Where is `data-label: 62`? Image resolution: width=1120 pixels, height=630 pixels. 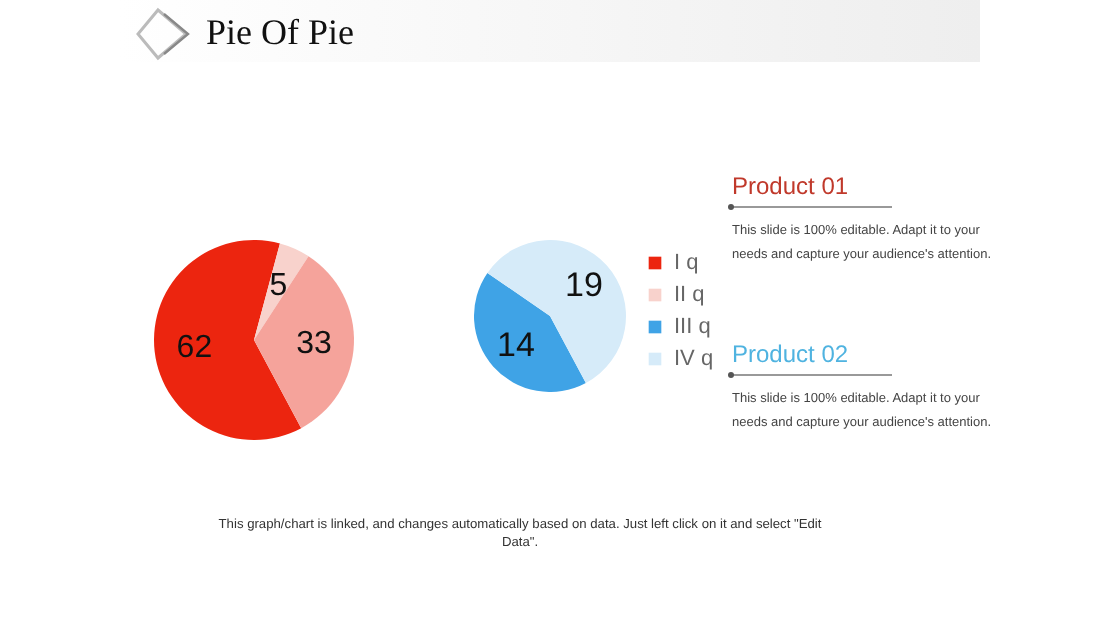
data-label: 62 is located at coordinates (194, 347).